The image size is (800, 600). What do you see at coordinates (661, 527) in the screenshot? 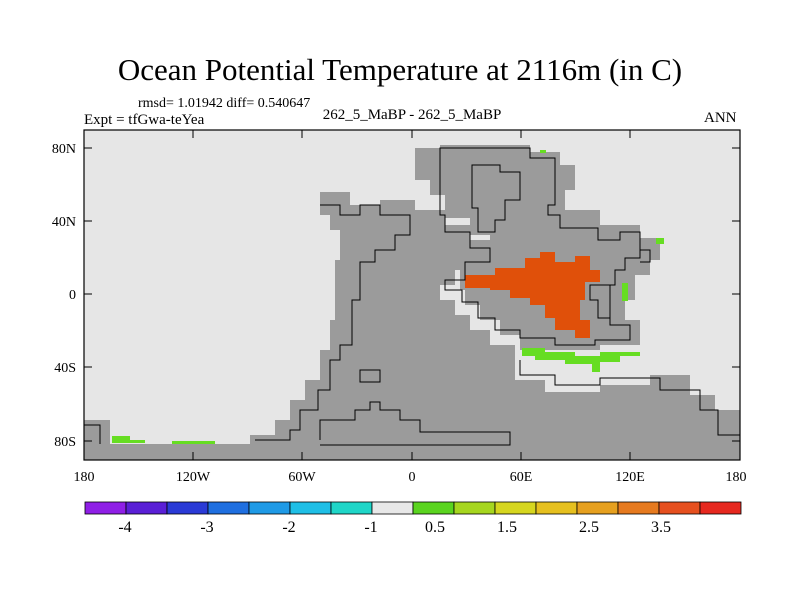
I see `colorbar-label: 3.5` at bounding box center [661, 527].